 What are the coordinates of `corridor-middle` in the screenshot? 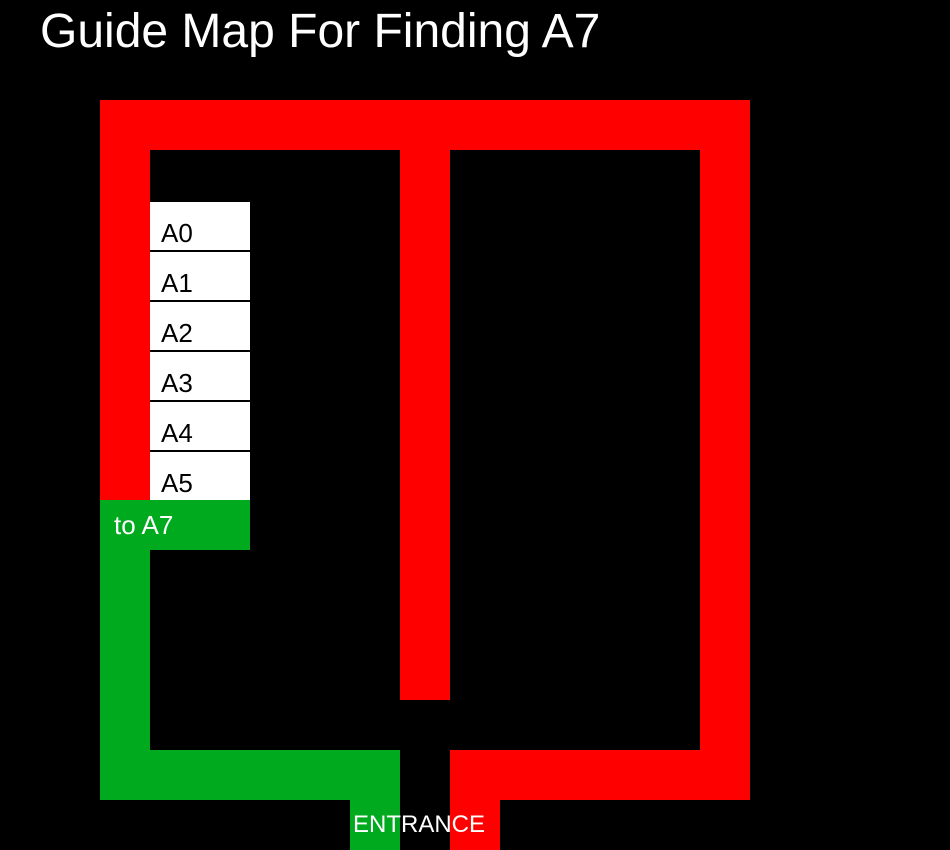 It's located at (425, 400).